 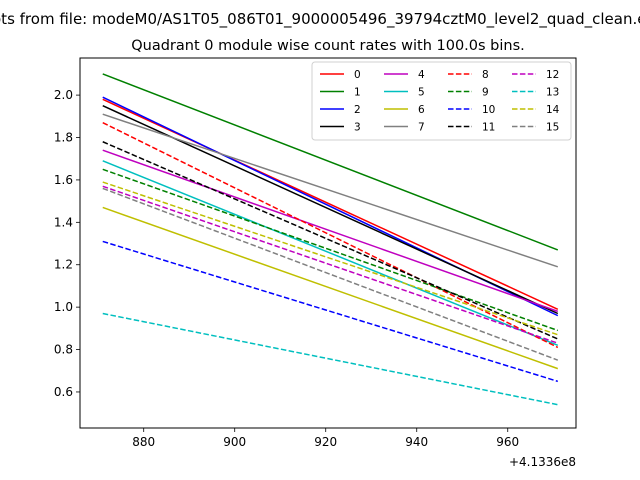 I want to click on legend-label: 1, so click(x=357, y=93).